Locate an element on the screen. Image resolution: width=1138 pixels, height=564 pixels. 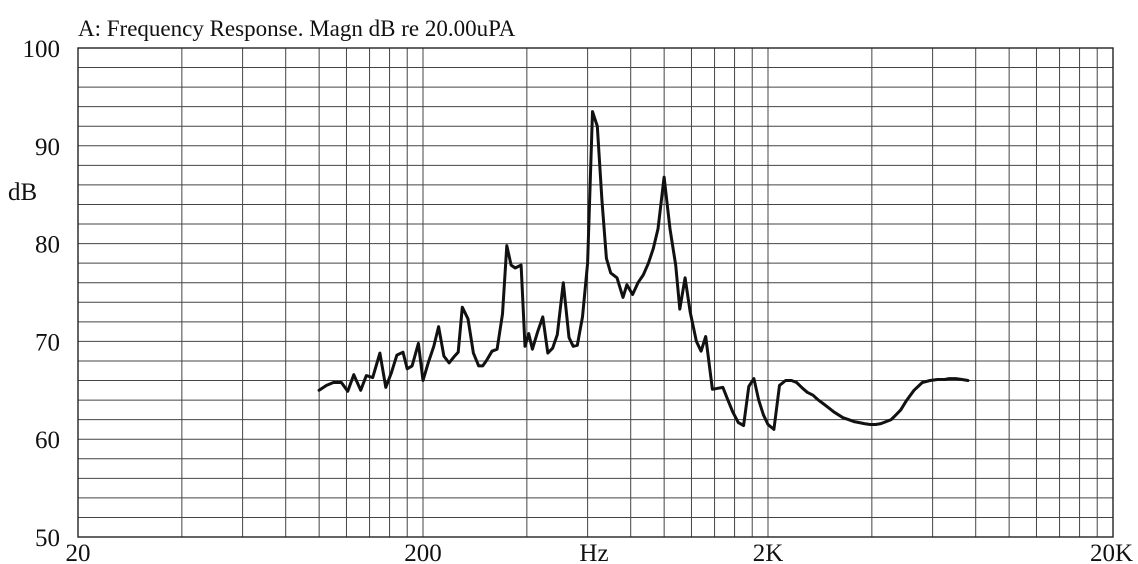
x-tick-label: 2K is located at coordinates (768, 552).